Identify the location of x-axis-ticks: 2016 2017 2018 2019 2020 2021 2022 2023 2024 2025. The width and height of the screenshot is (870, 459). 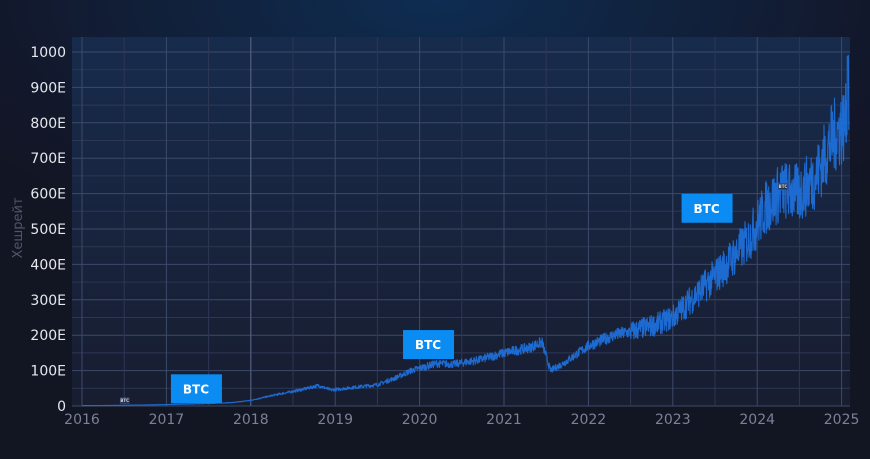
(461, 420).